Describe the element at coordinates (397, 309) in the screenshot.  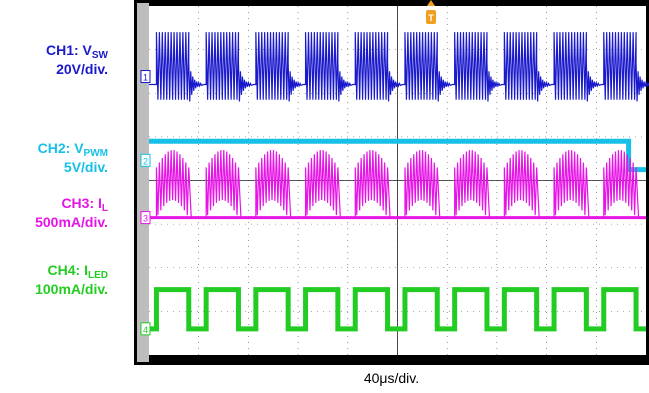
I see `ch4-trace` at that location.